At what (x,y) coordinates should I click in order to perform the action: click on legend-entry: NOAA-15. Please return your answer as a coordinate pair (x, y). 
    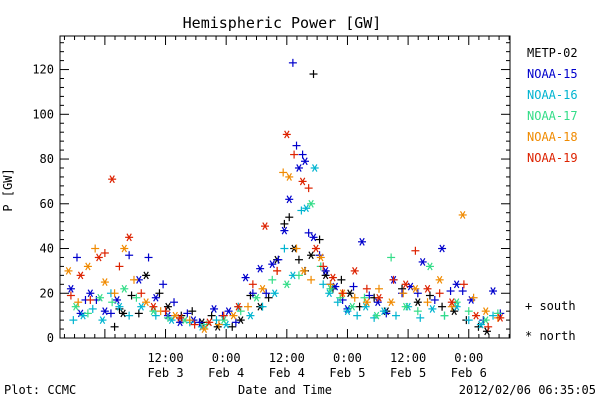
    Looking at the image, I should click on (552, 74).